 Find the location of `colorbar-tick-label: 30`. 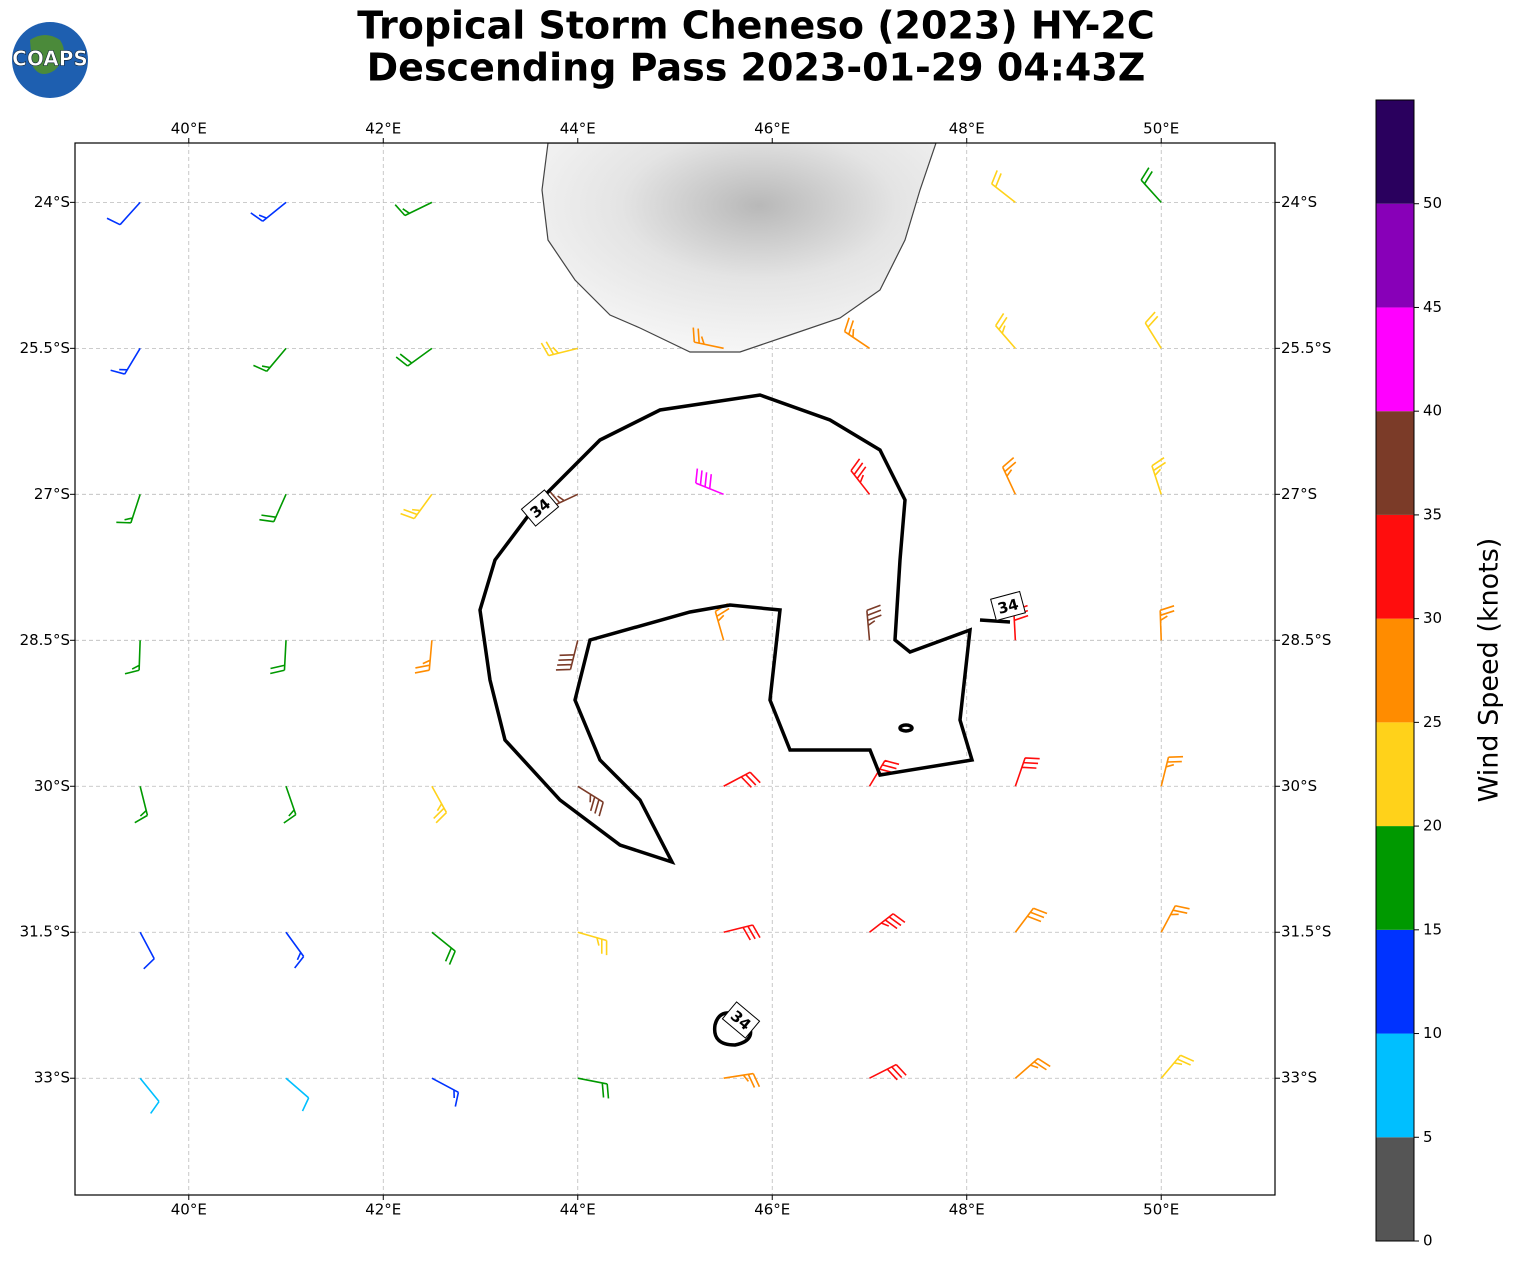

colorbar-tick-label: 30 is located at coordinates (1432, 618).